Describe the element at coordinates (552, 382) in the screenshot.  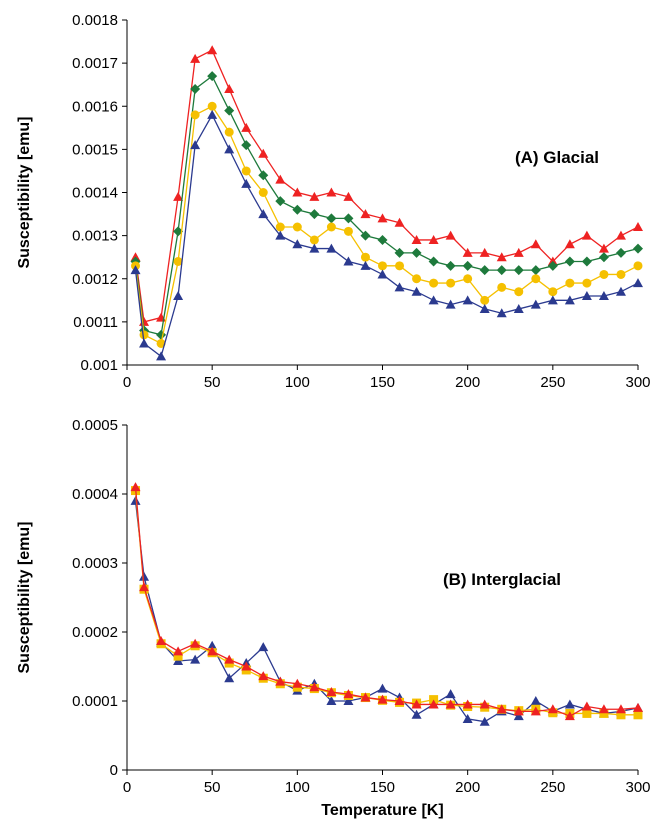
I see `x-tick-label: 250` at that location.